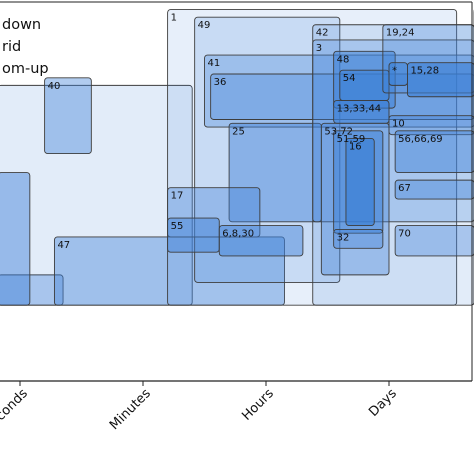 The width and height of the screenshot is (474, 474). What do you see at coordinates (420, 139) in the screenshot?
I see `box-label-25: 56,66,69` at bounding box center [420, 139].